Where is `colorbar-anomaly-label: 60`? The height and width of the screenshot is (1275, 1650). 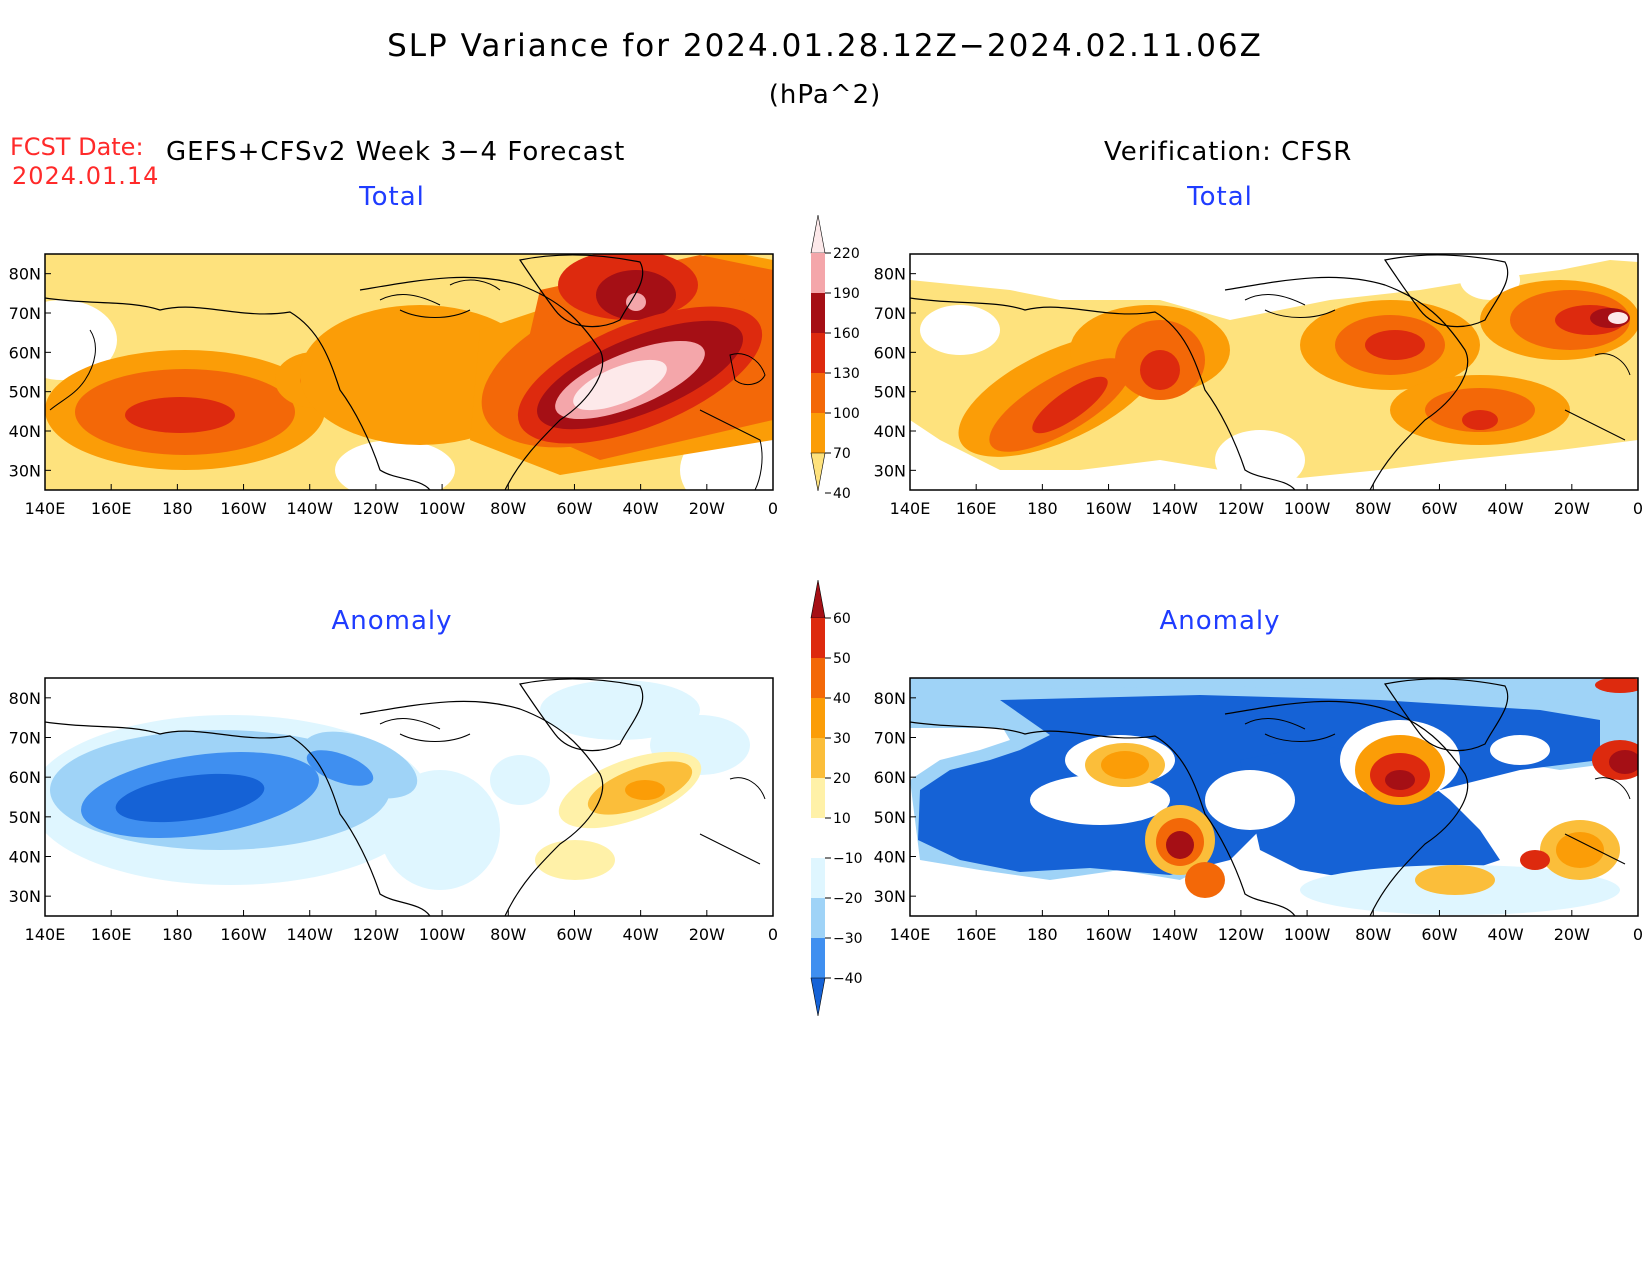 colorbar-anomaly-label: 60 is located at coordinates (842, 619).